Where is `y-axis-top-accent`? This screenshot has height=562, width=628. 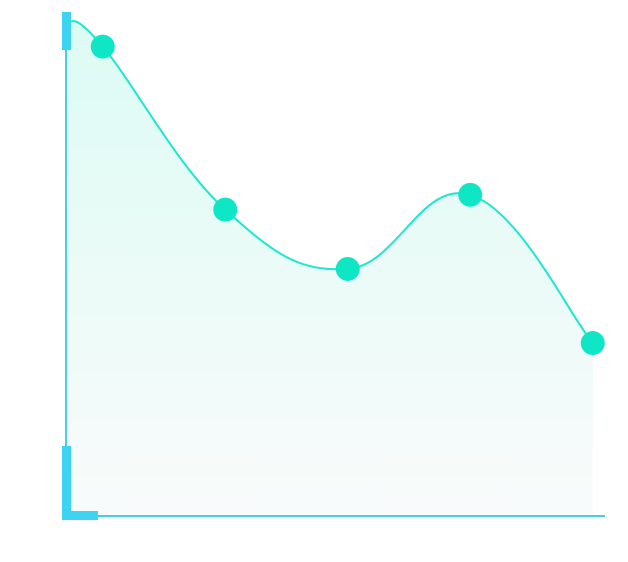 y-axis-top-accent is located at coordinates (66, 31).